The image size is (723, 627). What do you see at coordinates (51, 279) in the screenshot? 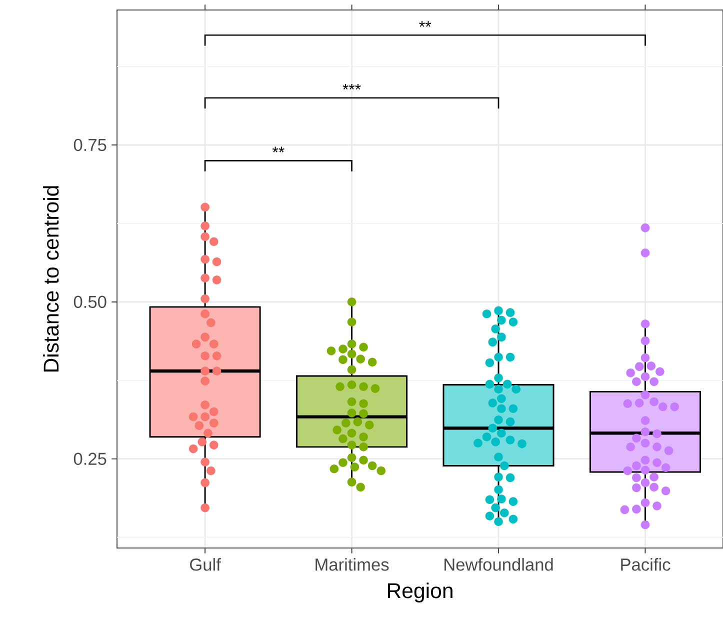
I see `y-axis-title: Distance to centroid` at bounding box center [51, 279].